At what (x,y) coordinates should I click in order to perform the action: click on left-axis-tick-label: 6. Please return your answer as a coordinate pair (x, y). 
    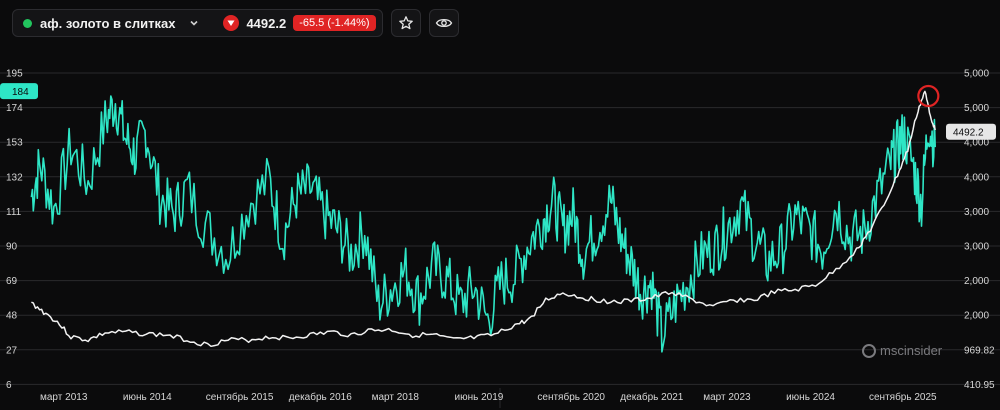
    Looking at the image, I should click on (9, 385).